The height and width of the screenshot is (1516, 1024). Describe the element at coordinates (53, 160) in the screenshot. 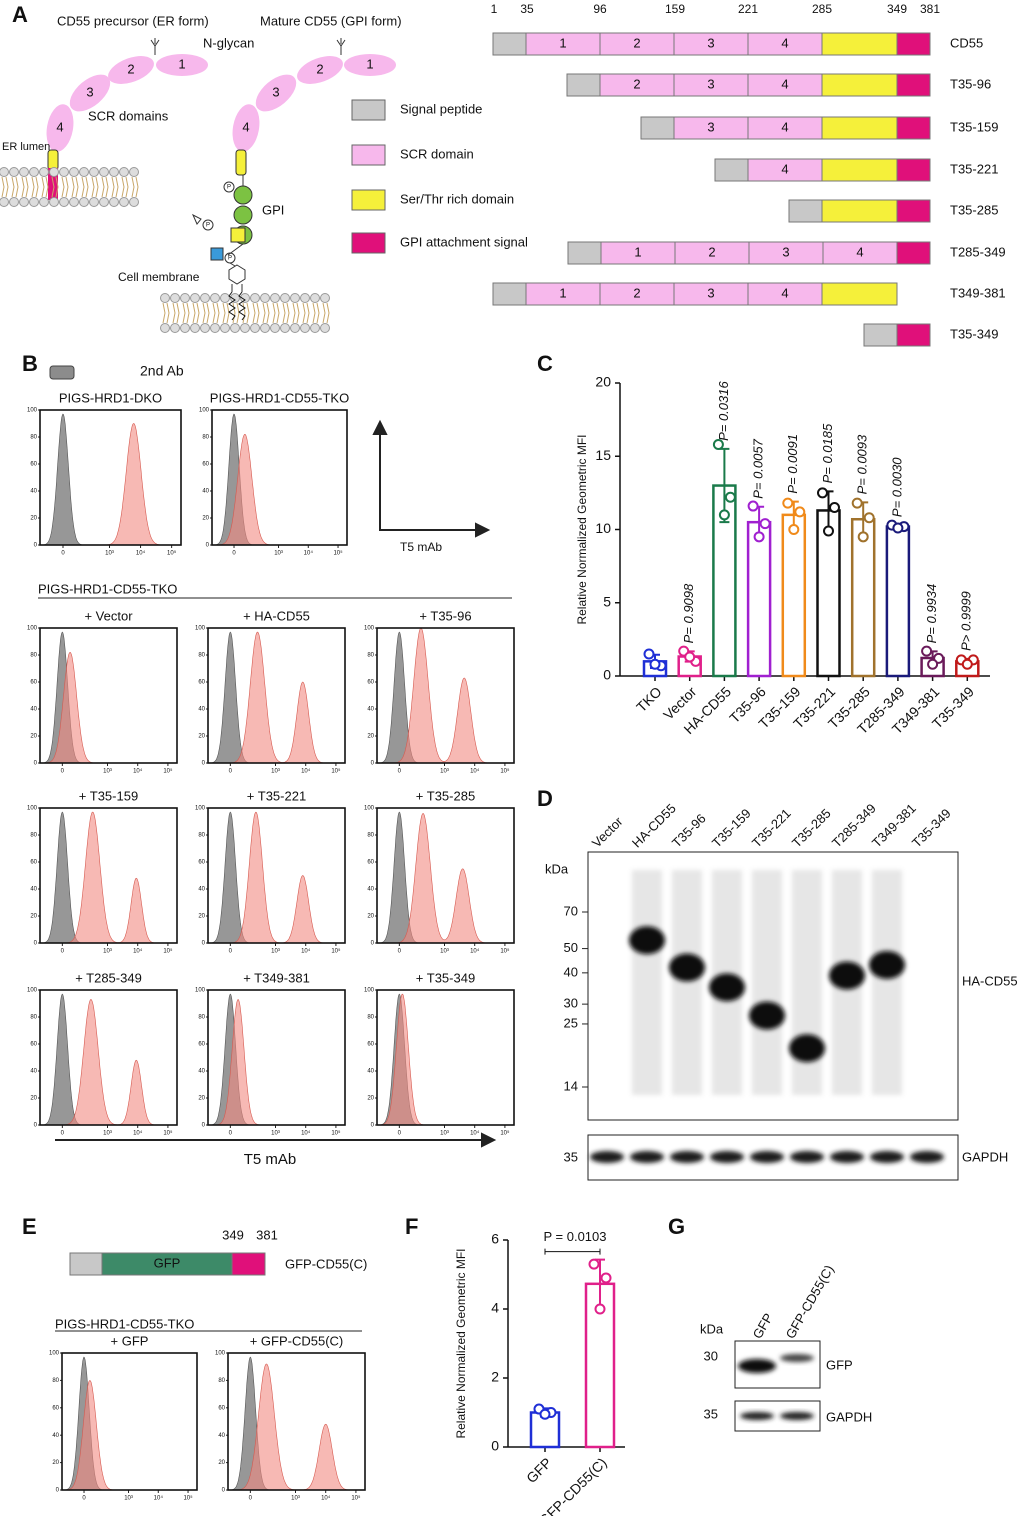

I see `st-domain` at that location.